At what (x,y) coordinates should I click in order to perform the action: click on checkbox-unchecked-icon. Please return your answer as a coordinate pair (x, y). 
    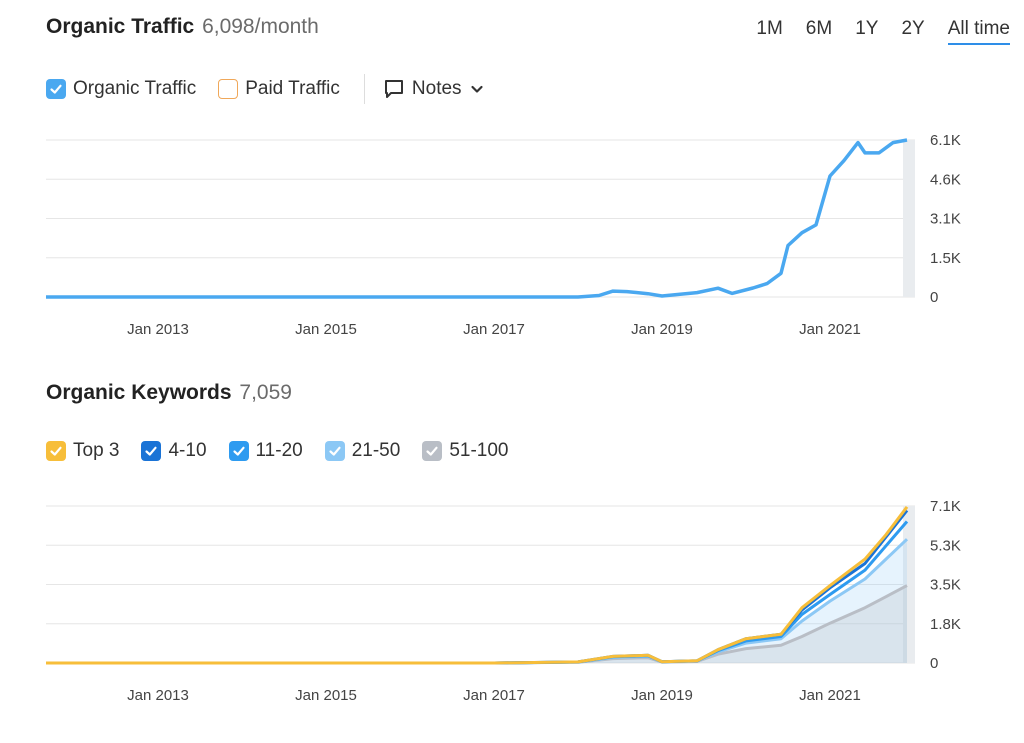
    Looking at the image, I should click on (228, 89).